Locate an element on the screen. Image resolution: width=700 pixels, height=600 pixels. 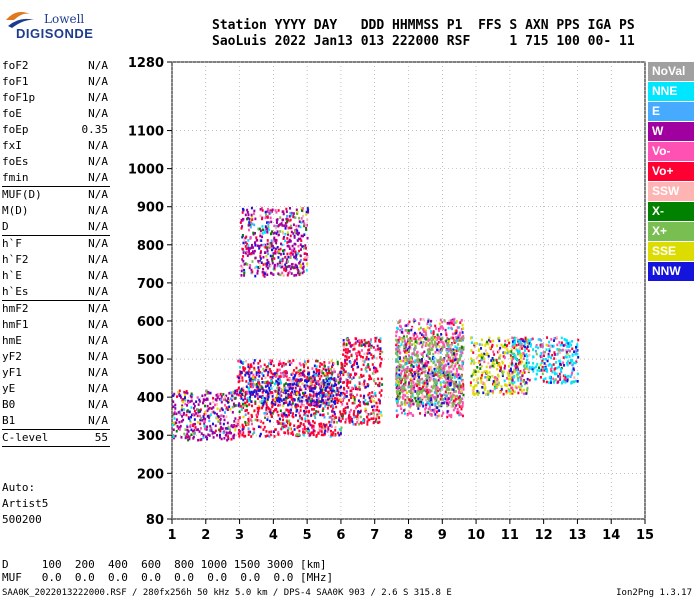
param-value: N/A is located at coordinates (98, 340).